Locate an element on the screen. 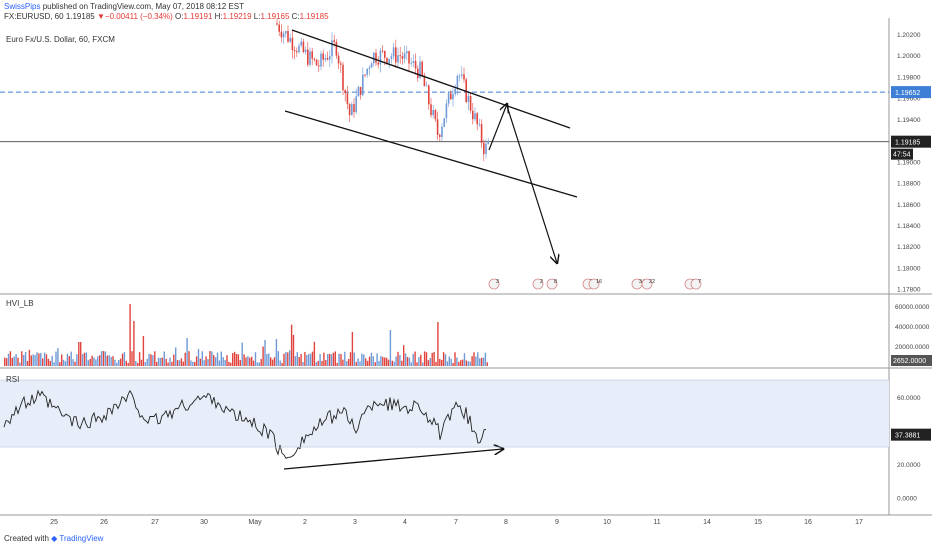 This screenshot has width=932, height=550. event-count: 7 is located at coordinates (699, 282).